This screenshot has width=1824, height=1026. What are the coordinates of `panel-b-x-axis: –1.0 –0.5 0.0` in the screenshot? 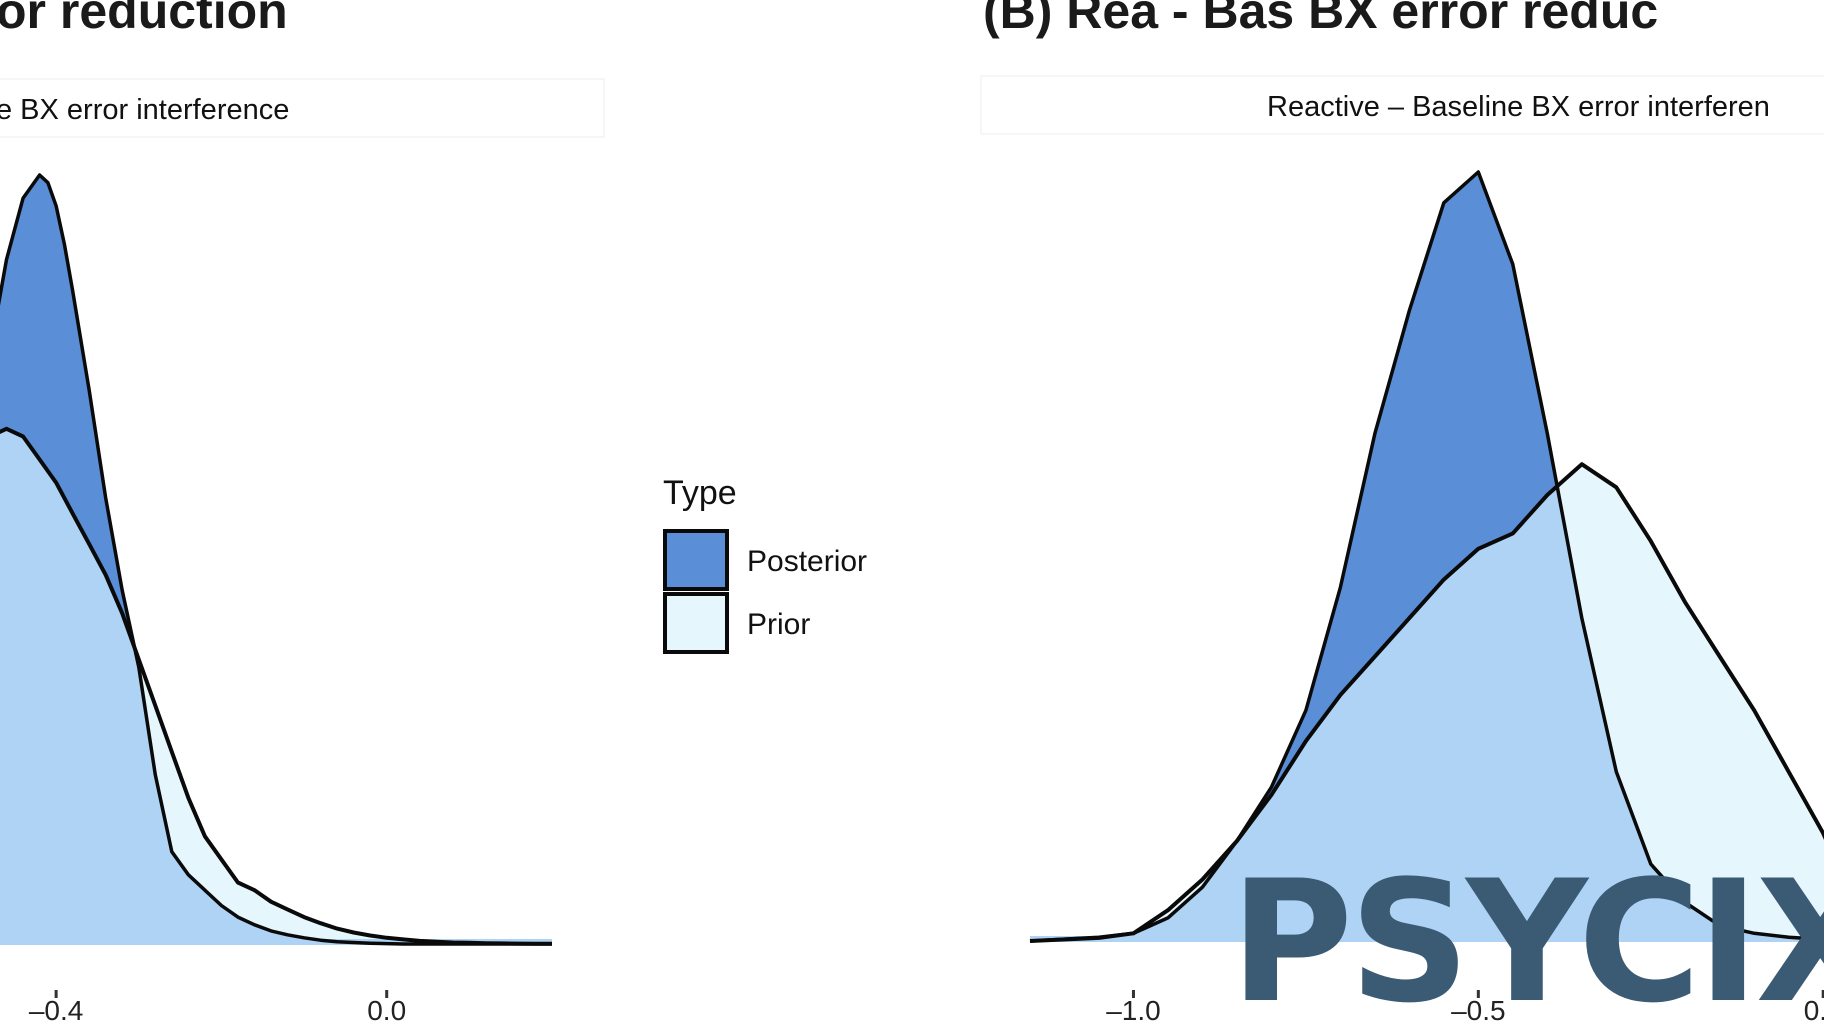 It's located at (1465, 1008).